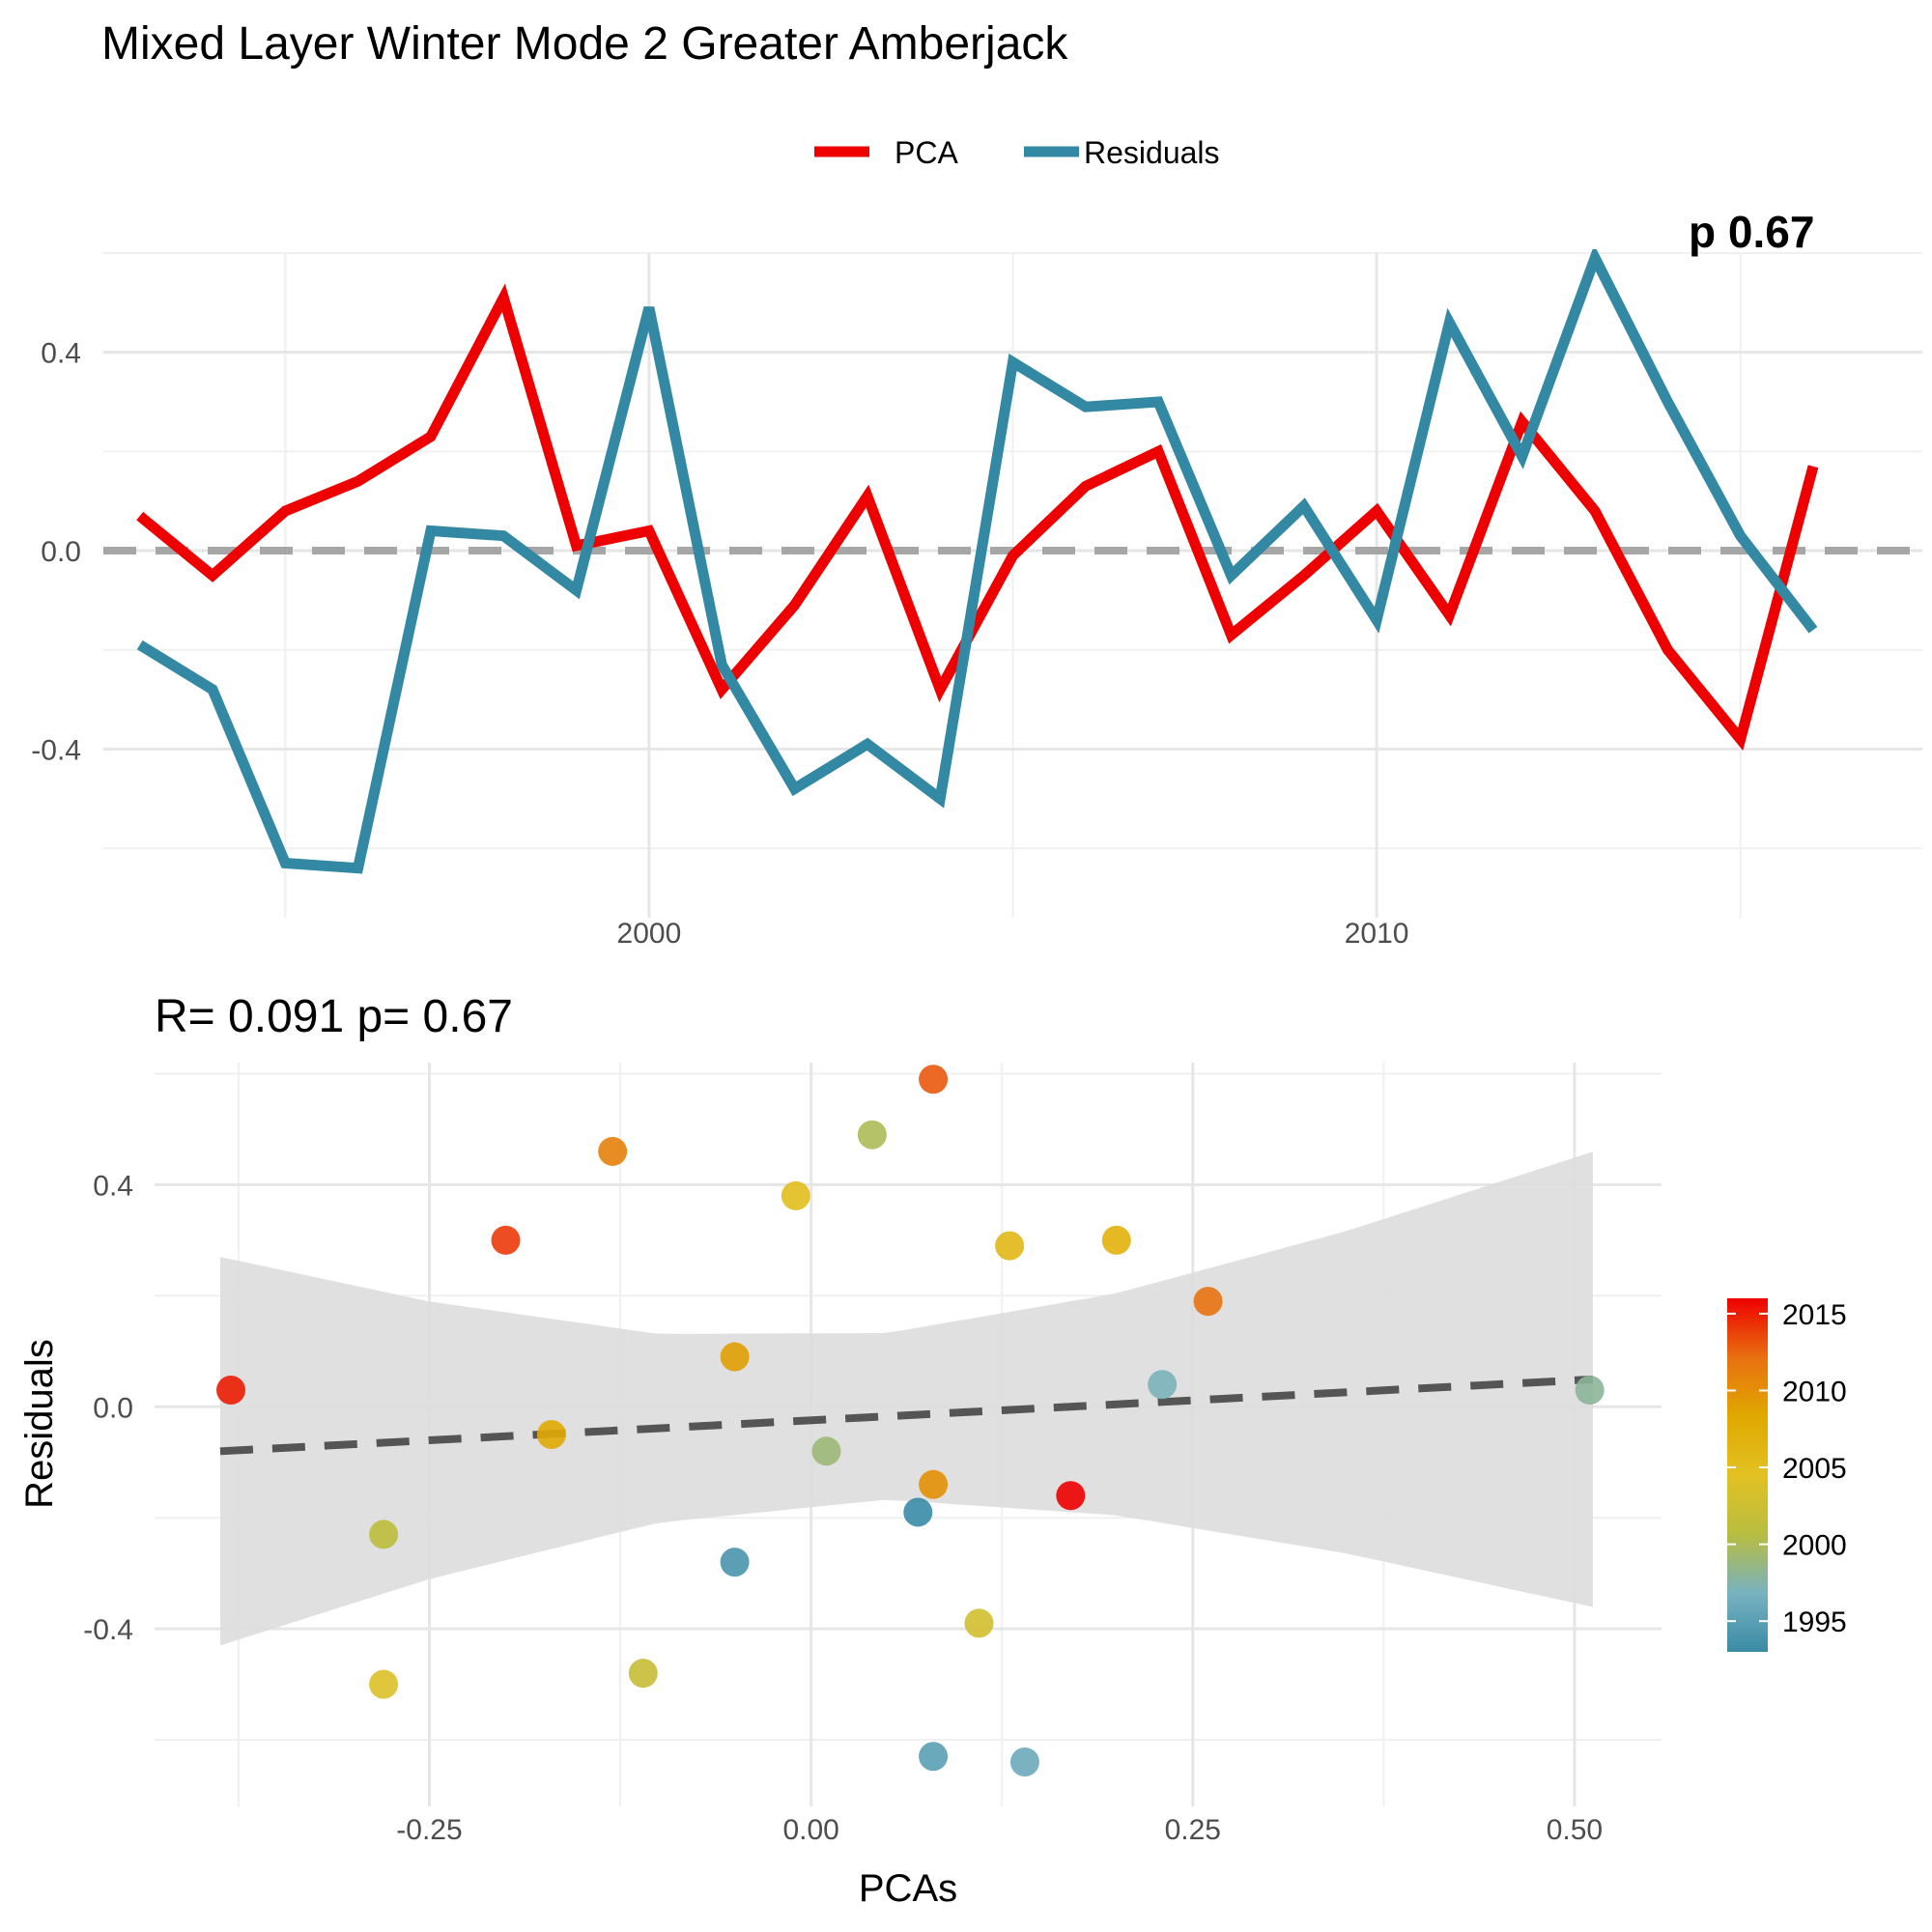 This screenshot has height=1932, width=1932. I want to click on colorbar-ticks: 1995 2000 2005 2010 2015, so click(1787, 1468).